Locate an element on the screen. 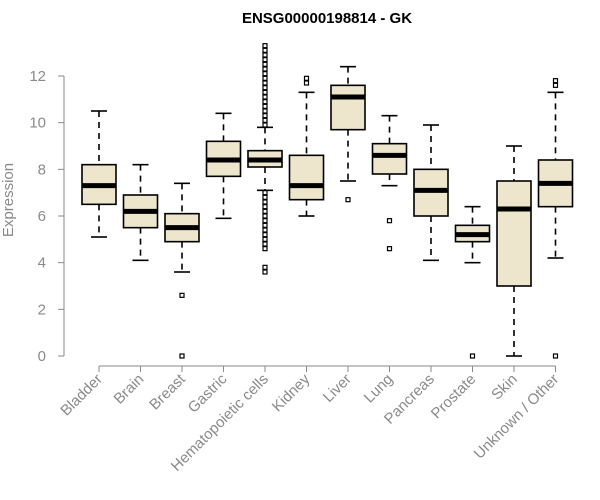 The width and height of the screenshot is (600, 500). category-label: Skin is located at coordinates (504, 387).